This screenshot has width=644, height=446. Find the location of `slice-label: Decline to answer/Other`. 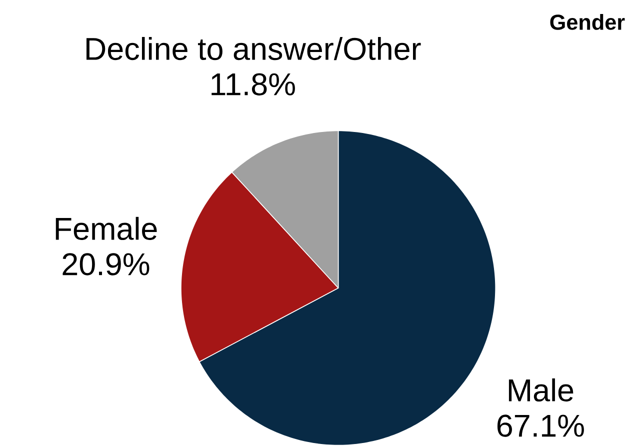

slice-label: Decline to answer/Other is located at coordinates (253, 48).